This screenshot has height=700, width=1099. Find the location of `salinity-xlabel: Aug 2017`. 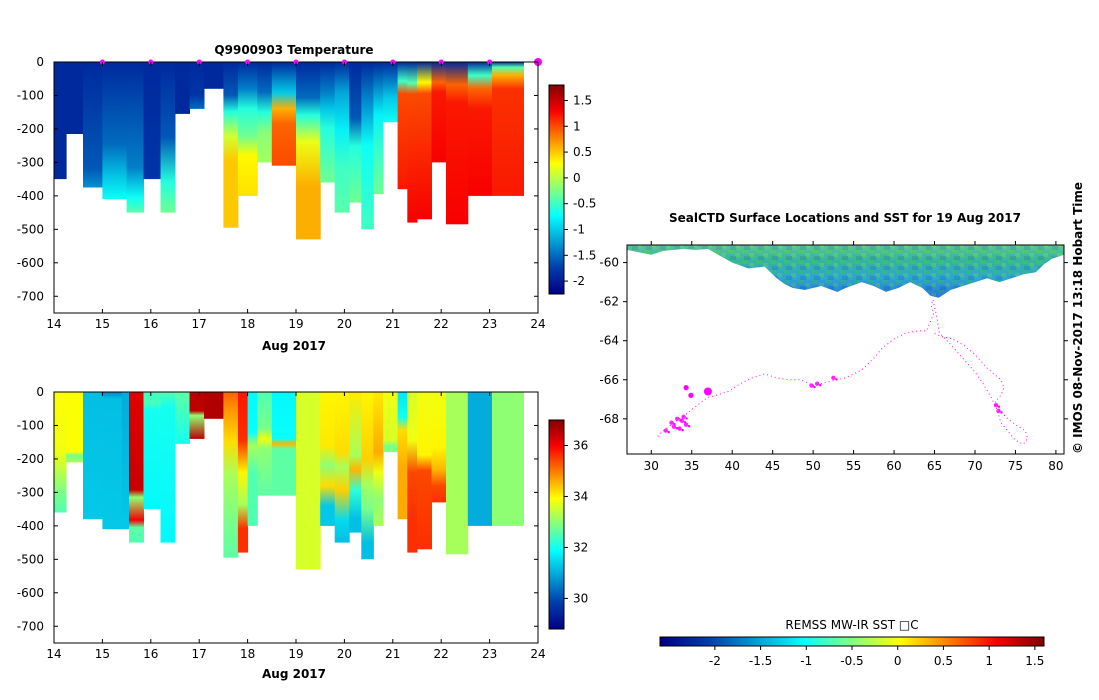

salinity-xlabel: Aug 2017 is located at coordinates (294, 674).